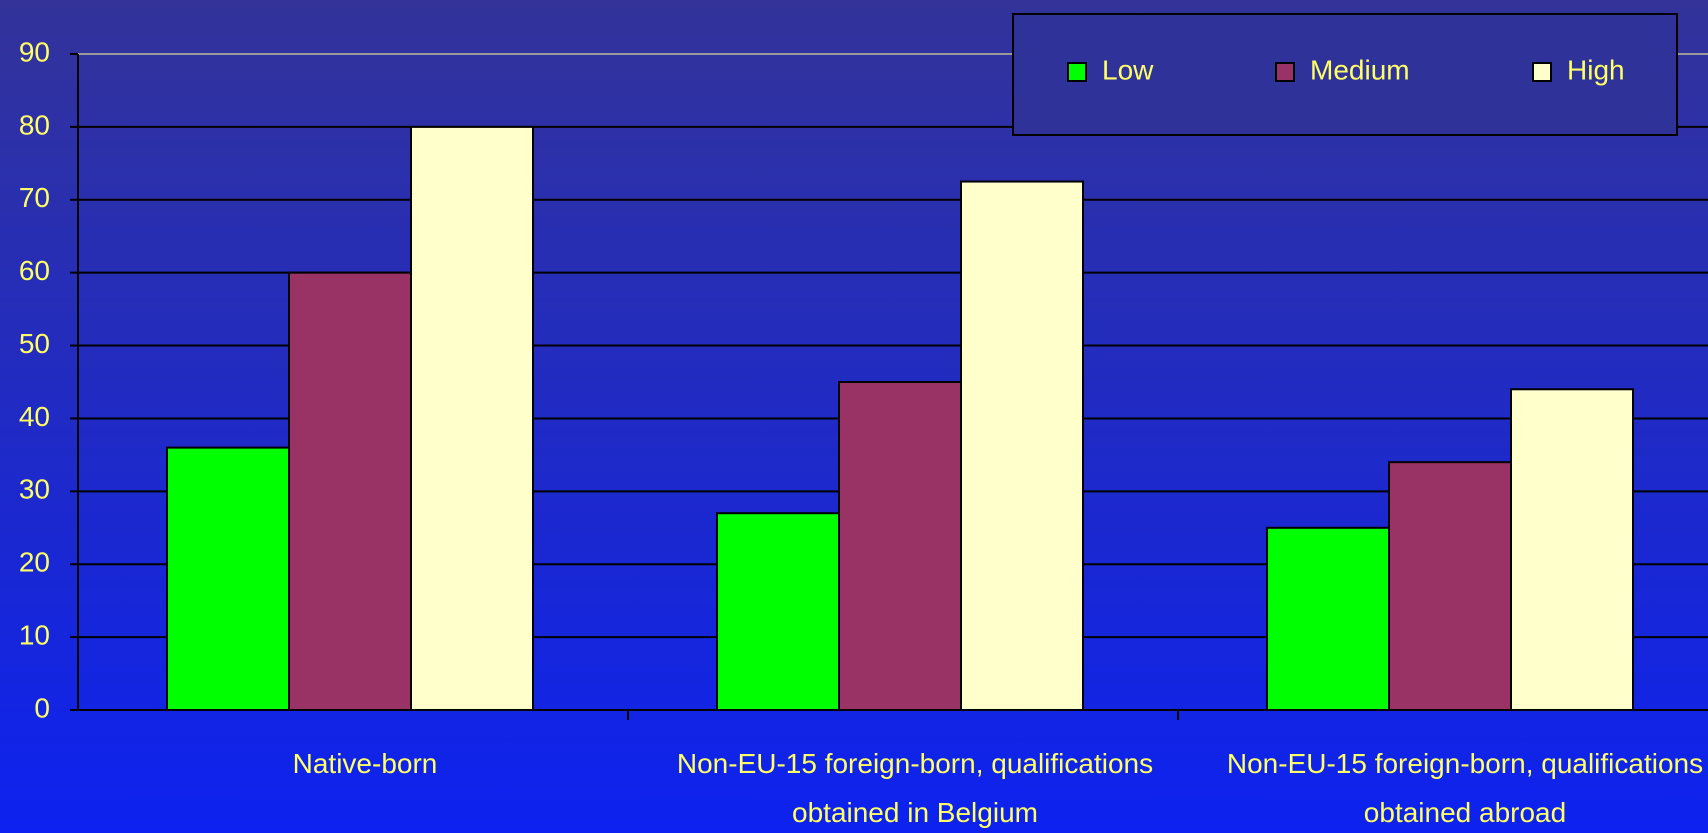 This screenshot has width=1708, height=833. Describe the element at coordinates (1360, 69) in the screenshot. I see `legend-label: Medium` at that location.